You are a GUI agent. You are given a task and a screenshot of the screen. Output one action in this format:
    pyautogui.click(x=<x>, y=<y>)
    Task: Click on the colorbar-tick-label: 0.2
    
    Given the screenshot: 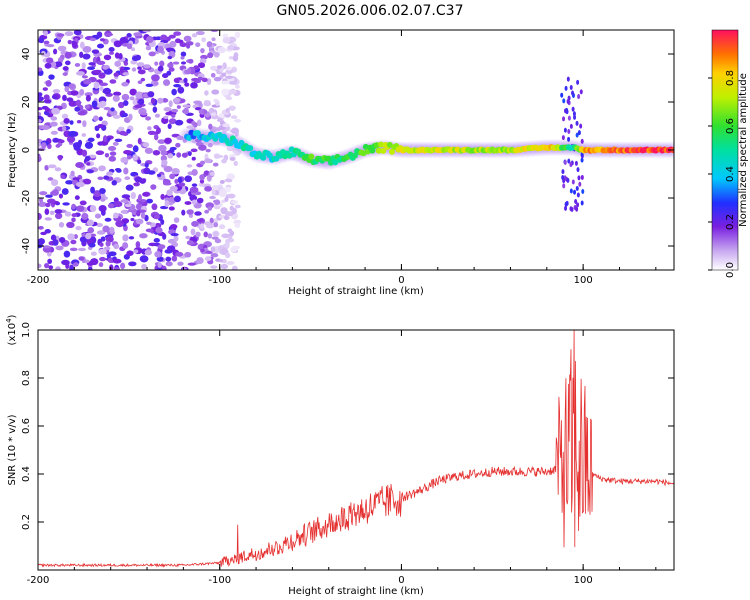 What is the action you would take?
    pyautogui.click(x=730, y=222)
    